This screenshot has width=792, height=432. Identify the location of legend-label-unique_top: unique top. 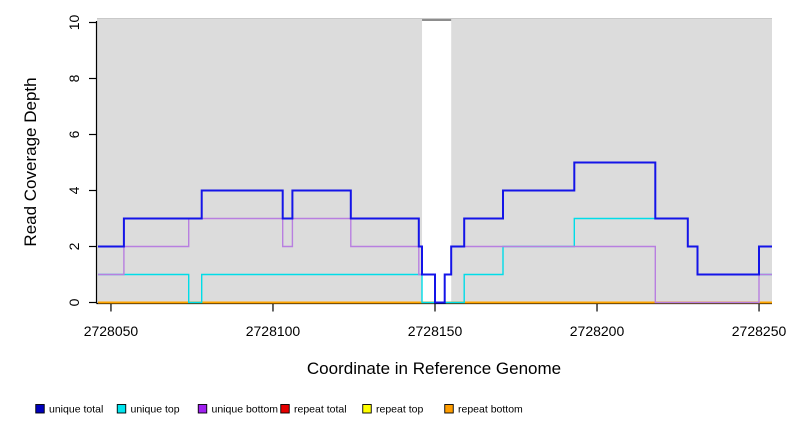
(155, 410).